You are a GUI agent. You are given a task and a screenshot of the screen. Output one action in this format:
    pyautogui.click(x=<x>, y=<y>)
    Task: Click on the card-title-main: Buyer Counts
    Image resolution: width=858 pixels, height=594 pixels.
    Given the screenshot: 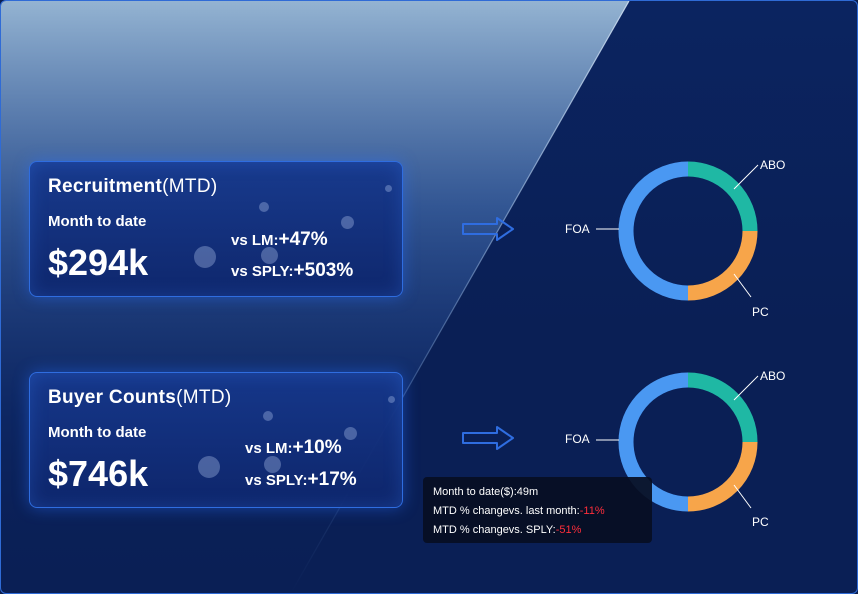 What is the action you would take?
    pyautogui.click(x=112, y=397)
    